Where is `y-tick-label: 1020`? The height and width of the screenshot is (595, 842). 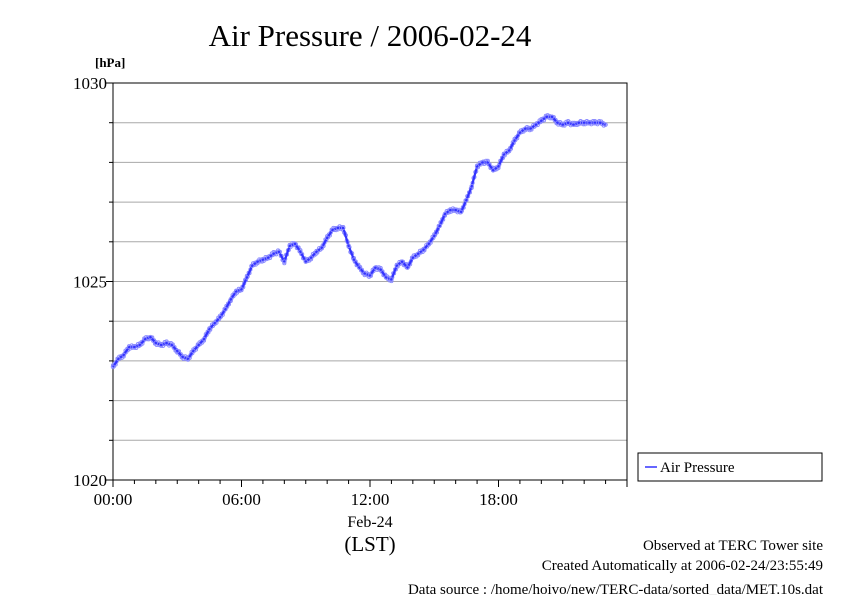 y-tick-label: 1020 is located at coordinates (90, 480).